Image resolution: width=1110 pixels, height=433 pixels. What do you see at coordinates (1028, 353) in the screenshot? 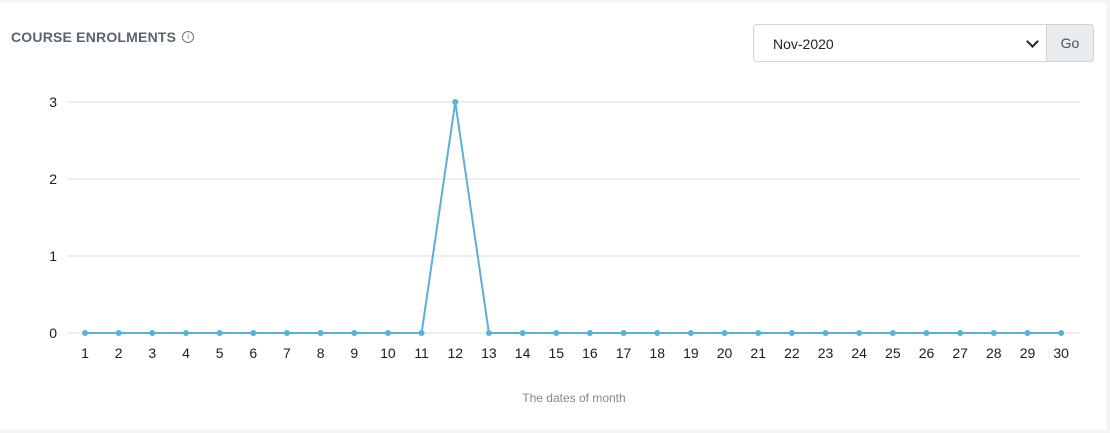
I see `x-tick-label: 29` at bounding box center [1028, 353].